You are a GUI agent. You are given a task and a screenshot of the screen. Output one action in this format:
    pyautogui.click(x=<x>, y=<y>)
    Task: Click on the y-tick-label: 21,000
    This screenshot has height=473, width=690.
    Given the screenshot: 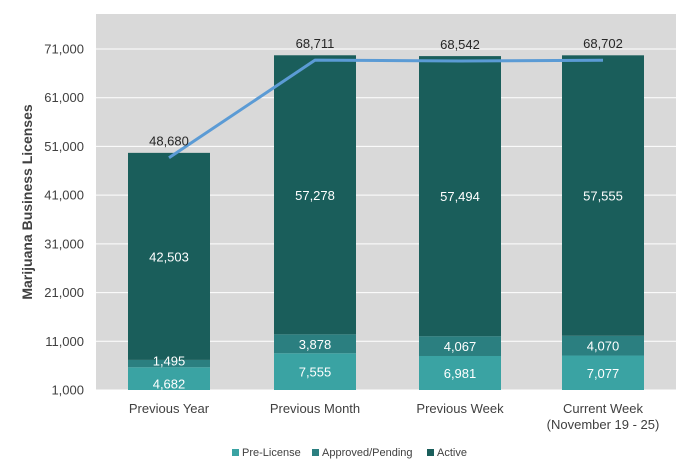 What is the action you would take?
    pyautogui.click(x=64, y=292)
    